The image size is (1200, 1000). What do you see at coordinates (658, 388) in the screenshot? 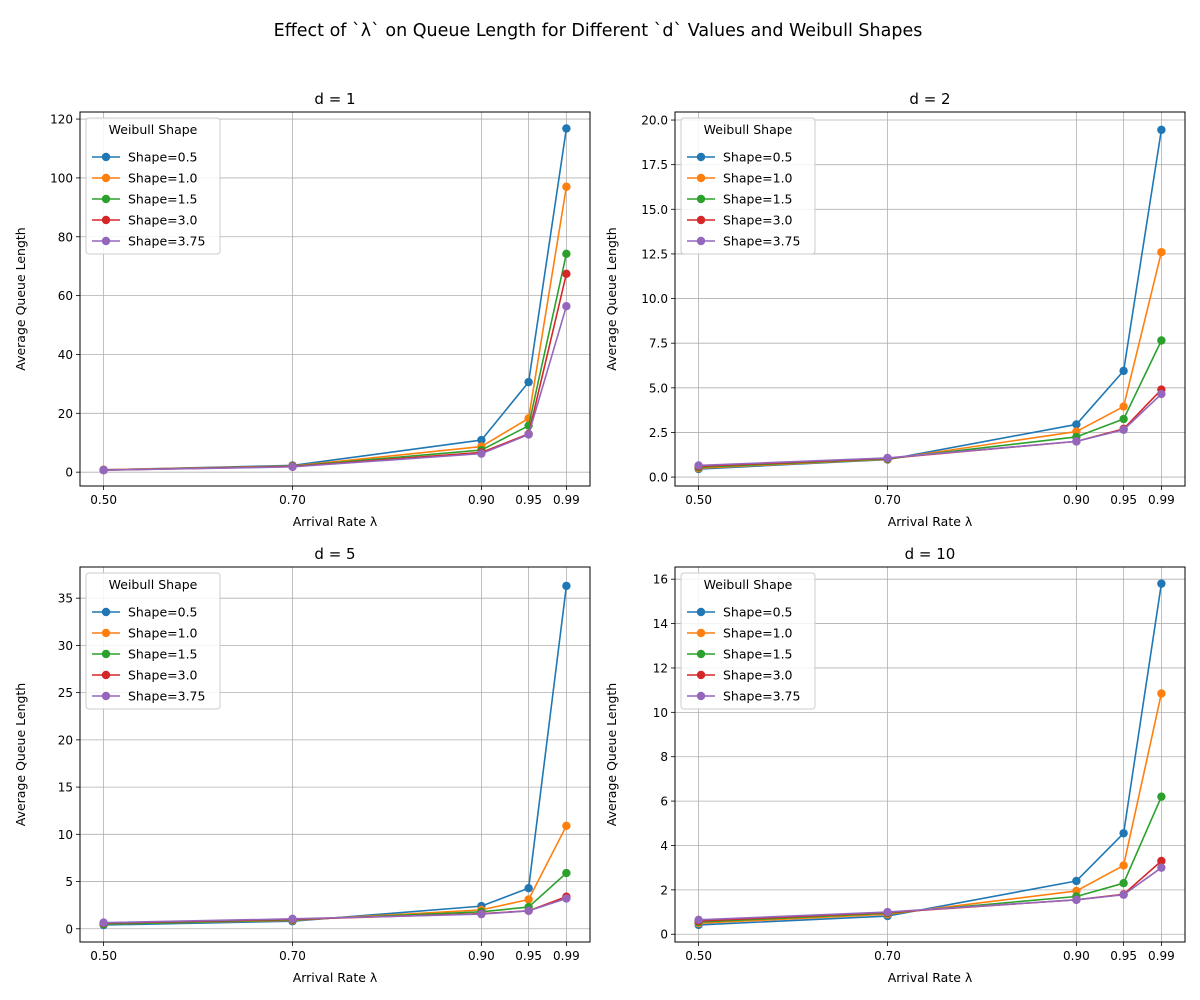
I see `y-tick-label: 5.0` at bounding box center [658, 388].